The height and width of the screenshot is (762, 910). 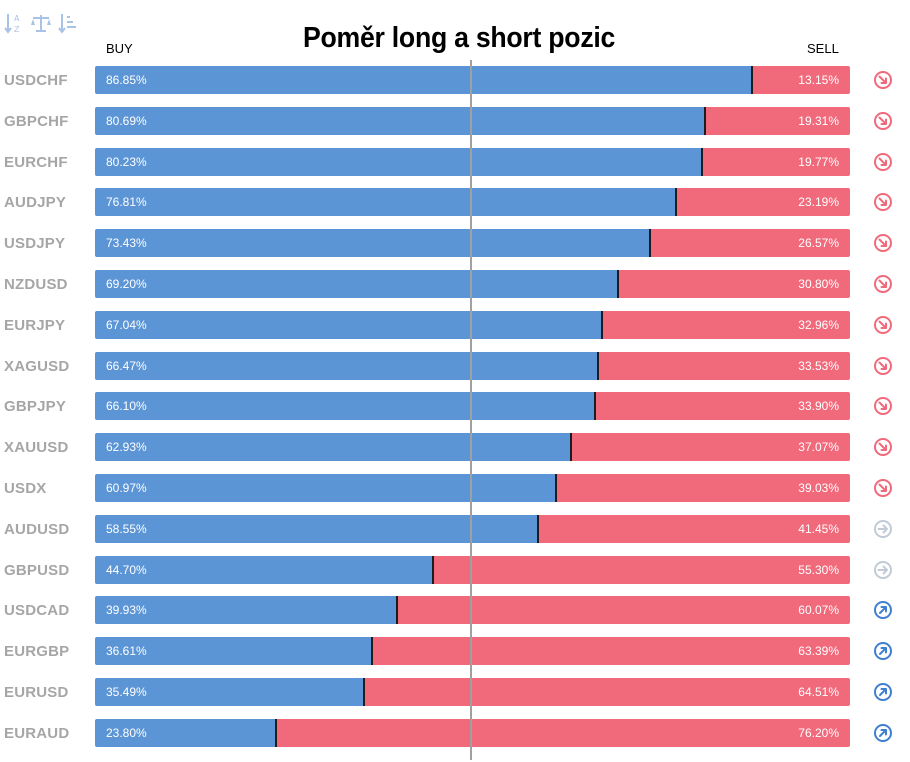 What do you see at coordinates (775, 161) in the screenshot?
I see `sell-segment: 19.77%` at bounding box center [775, 161].